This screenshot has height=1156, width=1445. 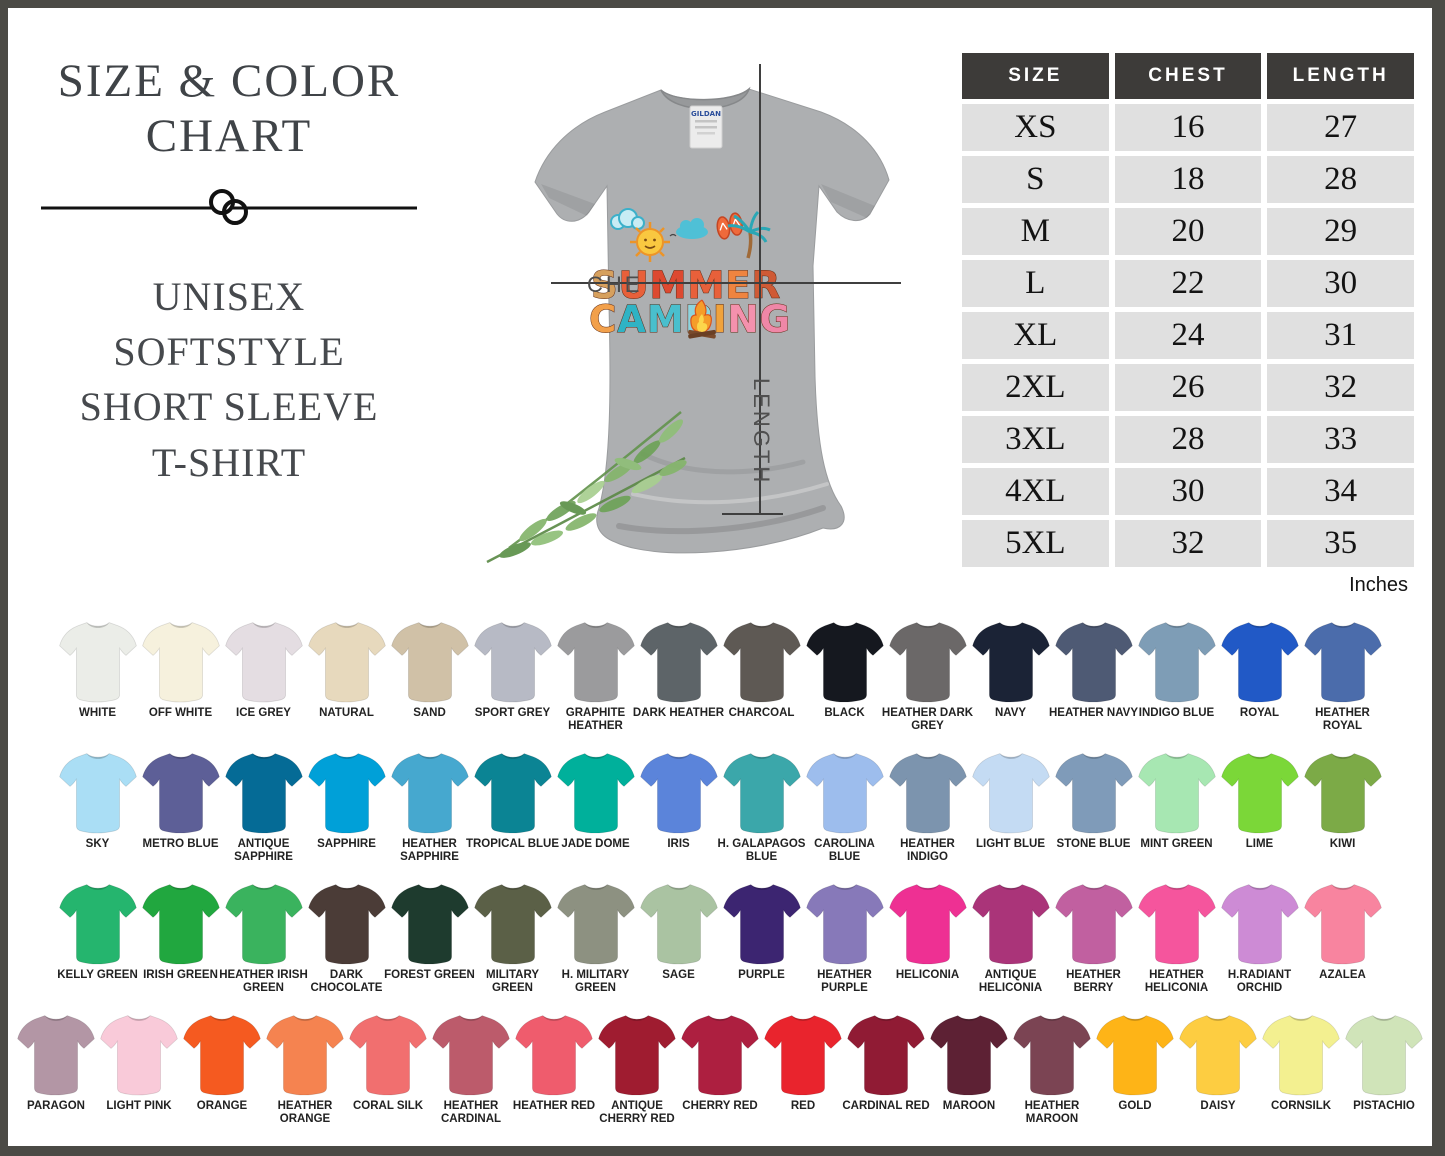 I want to click on color-swatch-lime: LIME, so click(x=1259, y=812).